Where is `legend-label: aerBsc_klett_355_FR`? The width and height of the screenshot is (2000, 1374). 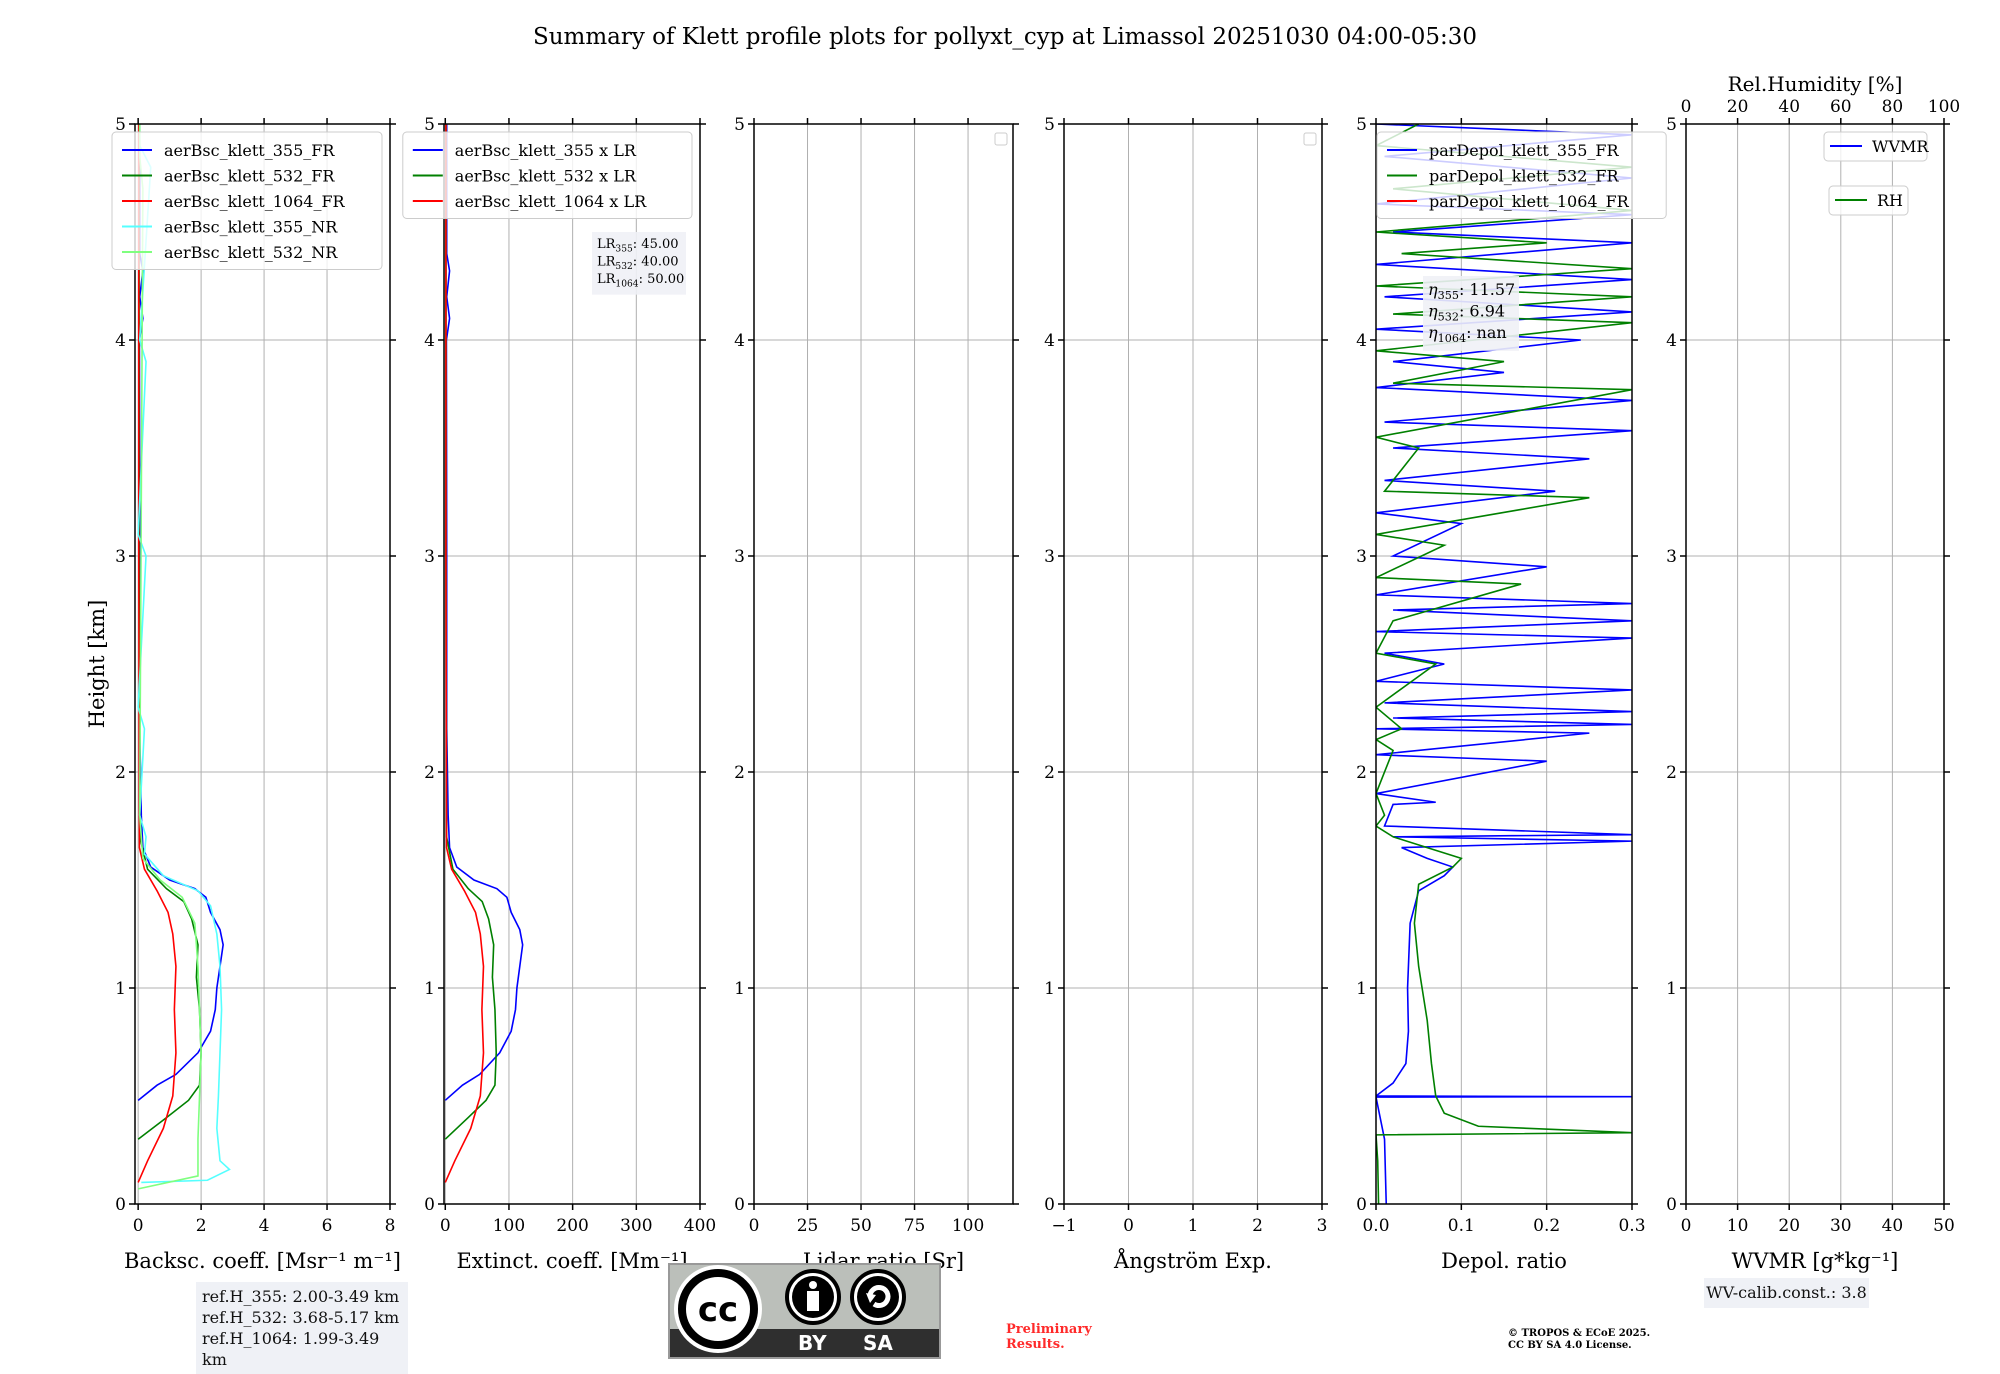 legend-label: aerBsc_klett_355_FR is located at coordinates (249, 150).